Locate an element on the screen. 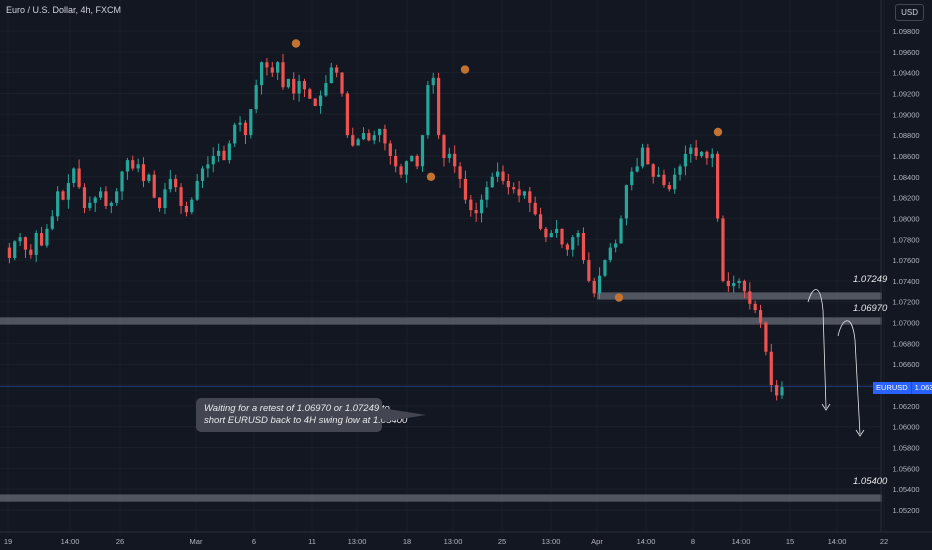 This screenshot has height=550, width=932. time-tick-label: 6 is located at coordinates (254, 541).